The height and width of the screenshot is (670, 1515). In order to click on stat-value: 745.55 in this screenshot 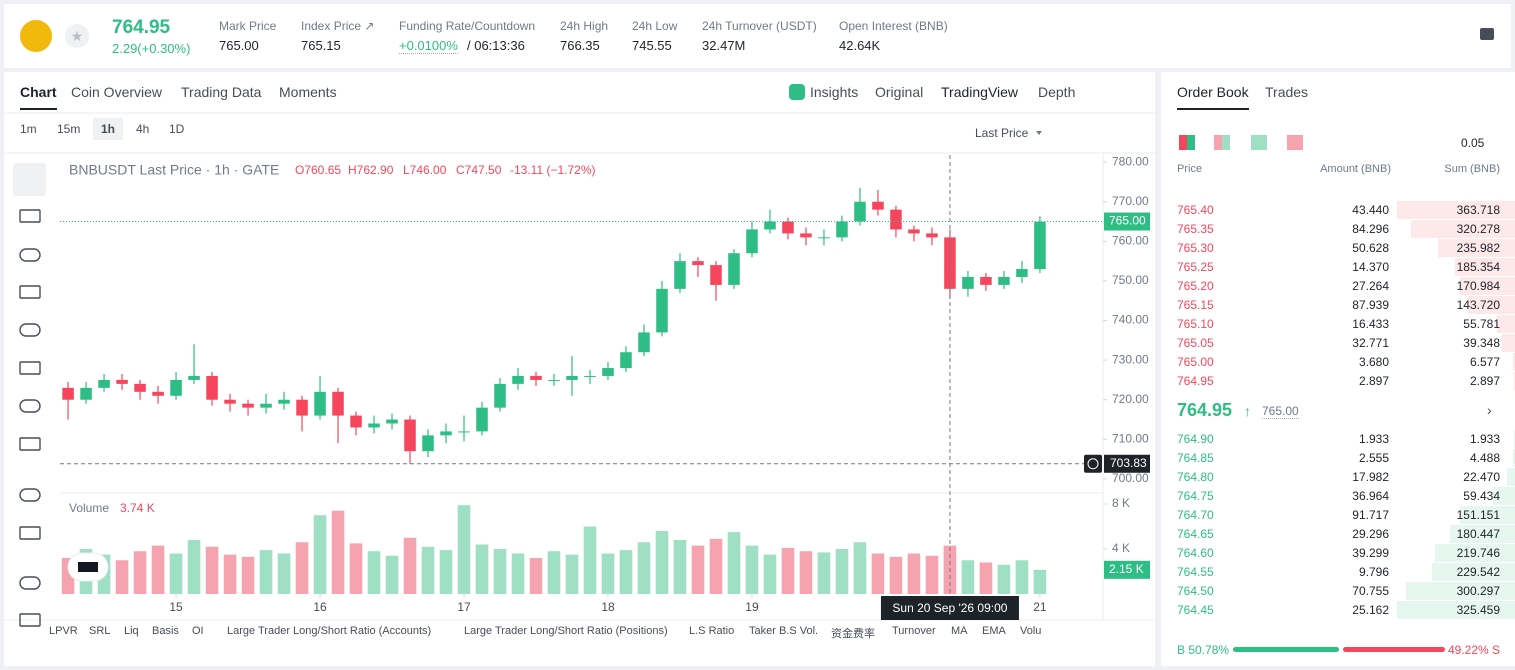, I will do `click(652, 45)`.